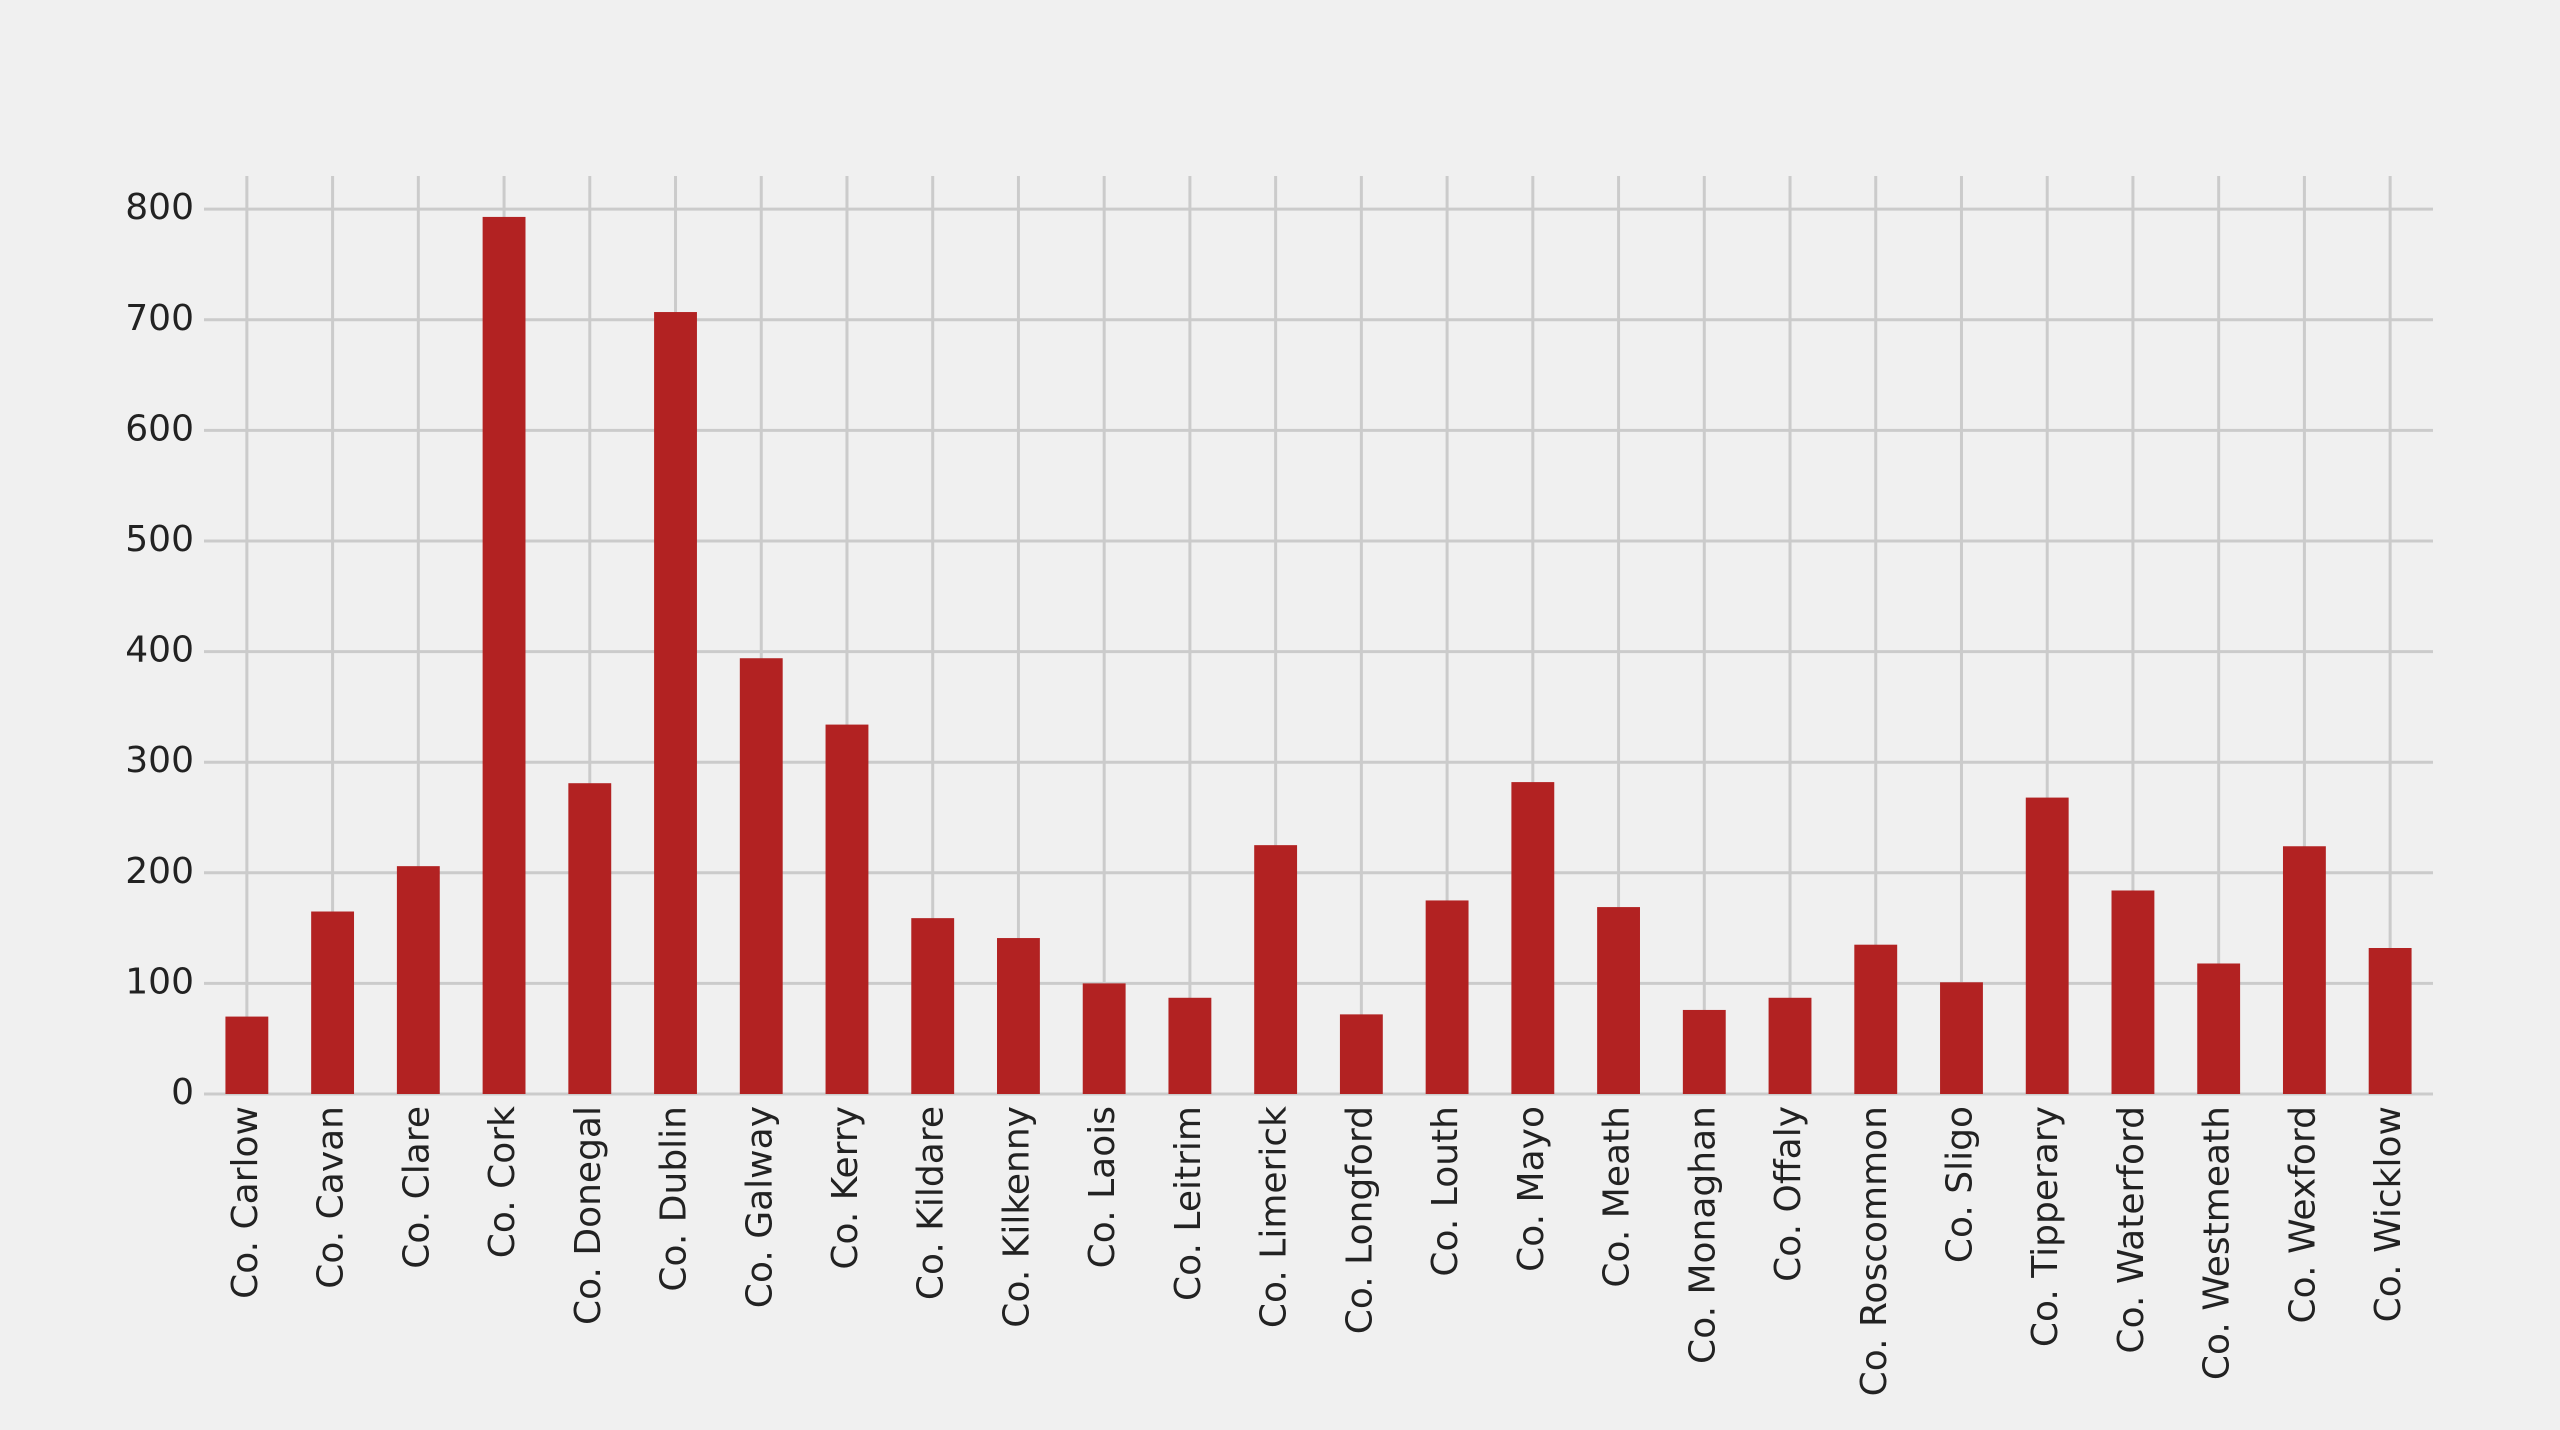 The width and height of the screenshot is (2560, 1430). Describe the element at coordinates (1188, 1203) in the screenshot. I see `x-tick-label: Co. Leitrim` at that location.